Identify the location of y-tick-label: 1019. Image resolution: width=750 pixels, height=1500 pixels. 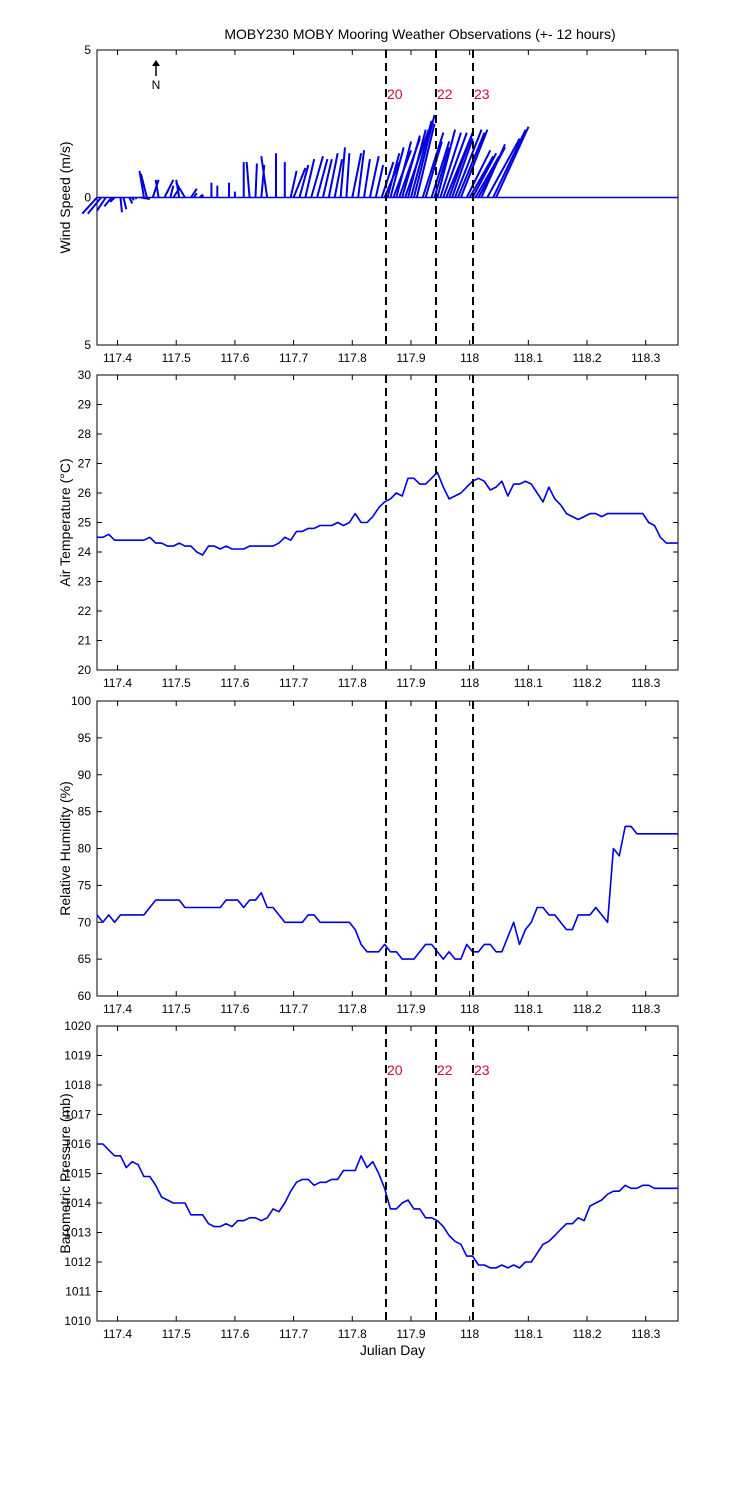
(77, 1056).